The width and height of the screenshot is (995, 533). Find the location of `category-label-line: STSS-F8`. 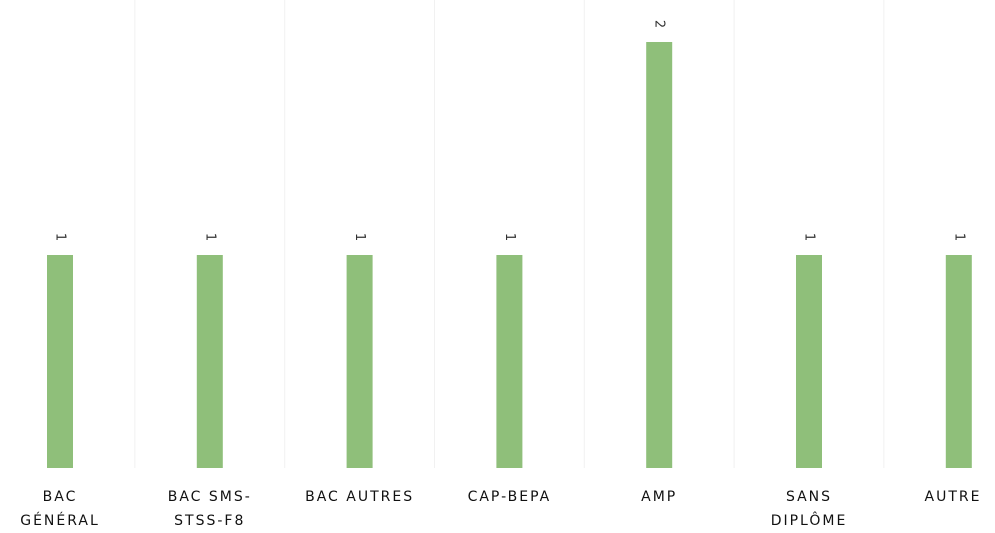

category-label-line: STSS-F8 is located at coordinates (209, 521).